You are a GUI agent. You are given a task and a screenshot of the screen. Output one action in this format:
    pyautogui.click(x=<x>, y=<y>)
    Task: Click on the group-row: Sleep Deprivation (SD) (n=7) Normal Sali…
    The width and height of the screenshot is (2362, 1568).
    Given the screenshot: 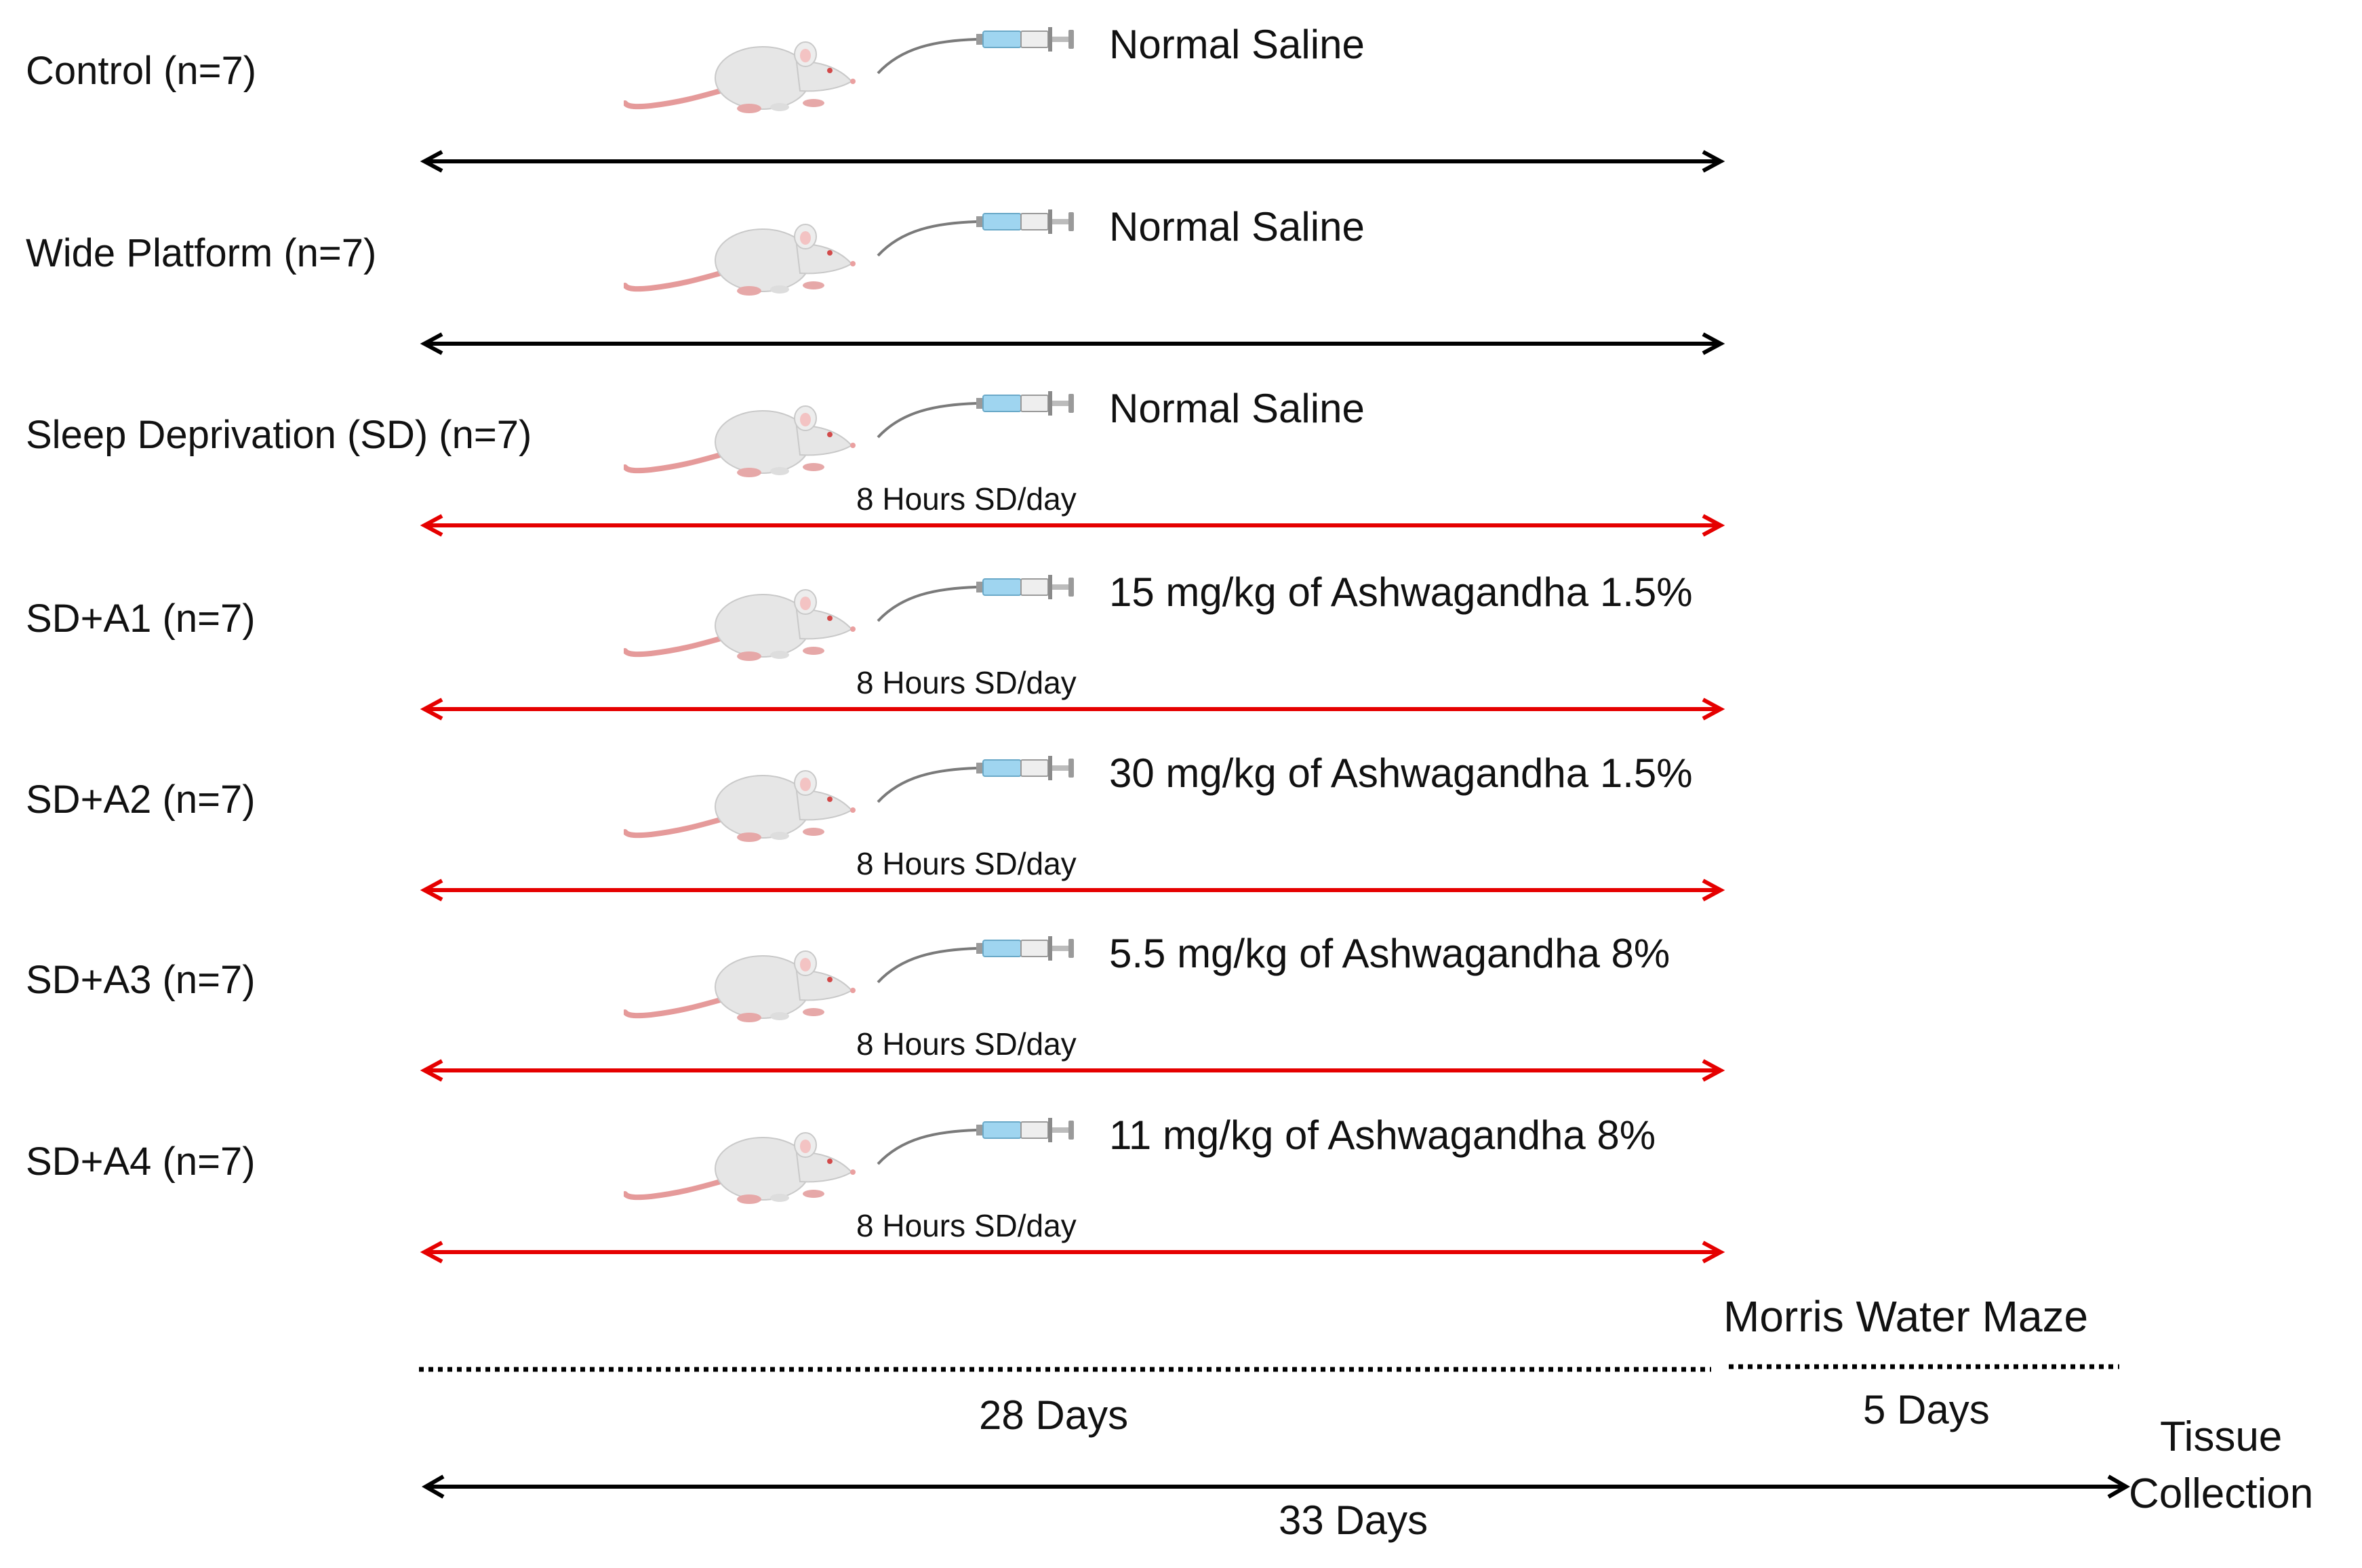 What is the action you would take?
    pyautogui.click(x=1181, y=456)
    